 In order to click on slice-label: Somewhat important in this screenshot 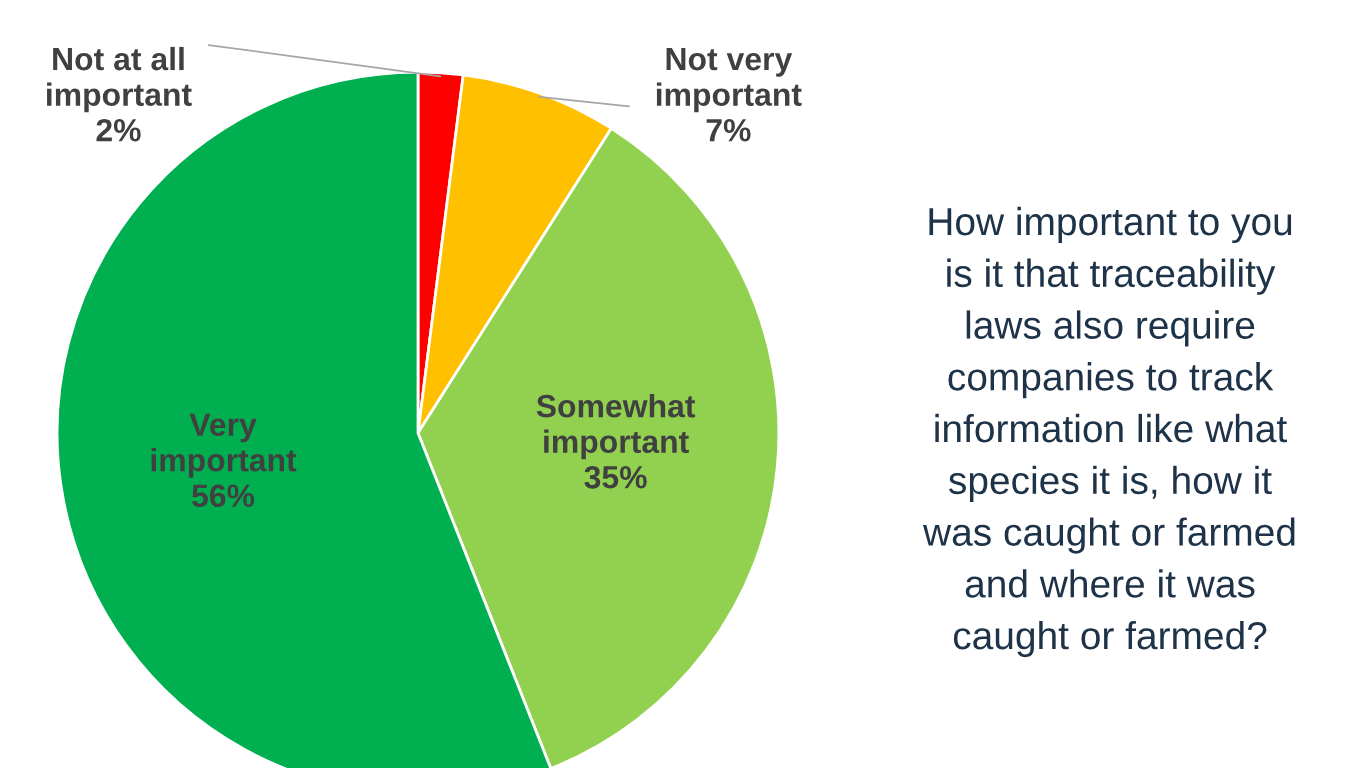, I will do `click(616, 427)`.